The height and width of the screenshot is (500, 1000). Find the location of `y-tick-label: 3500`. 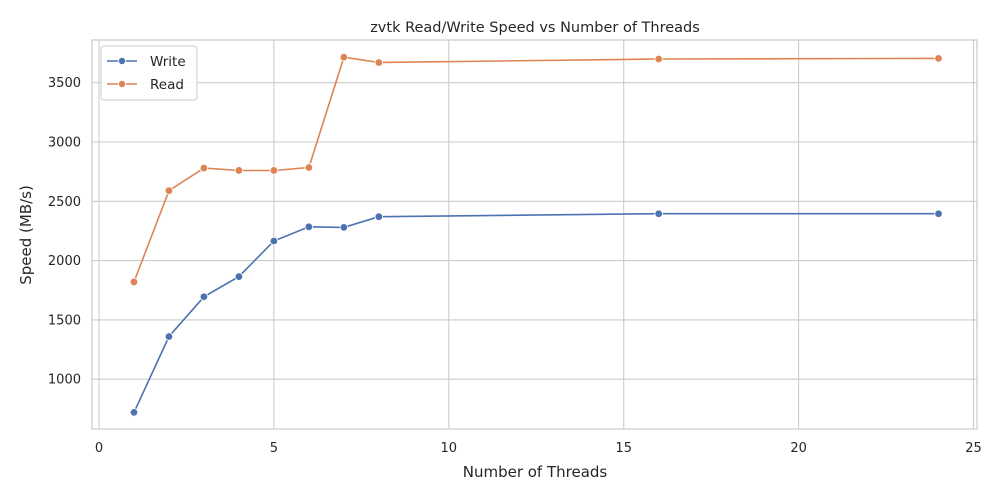

y-tick-label: 3500 is located at coordinates (64, 83).